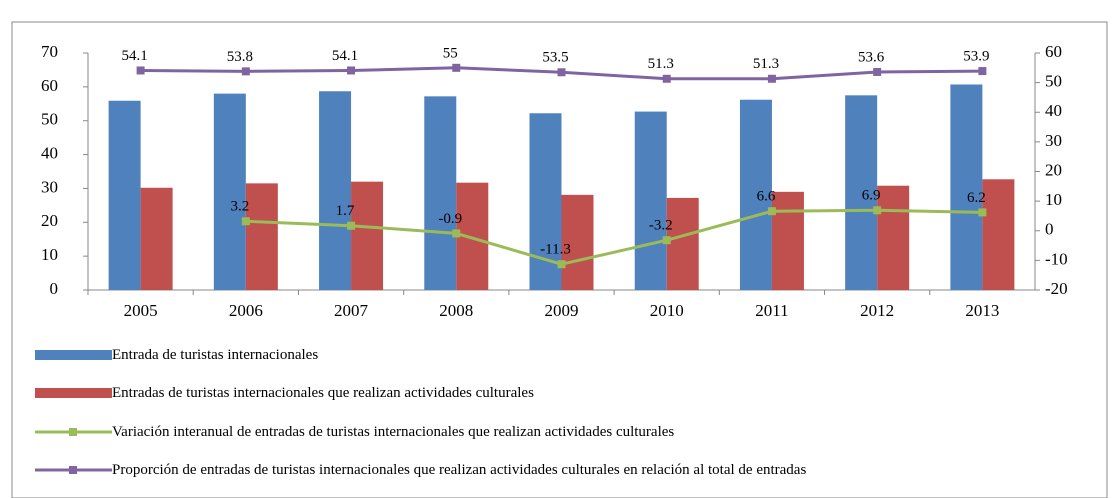 Image resolution: width=1118 pixels, height=498 pixels. What do you see at coordinates (239, 207) in the screenshot?
I see `data-label: 3.2` at bounding box center [239, 207].